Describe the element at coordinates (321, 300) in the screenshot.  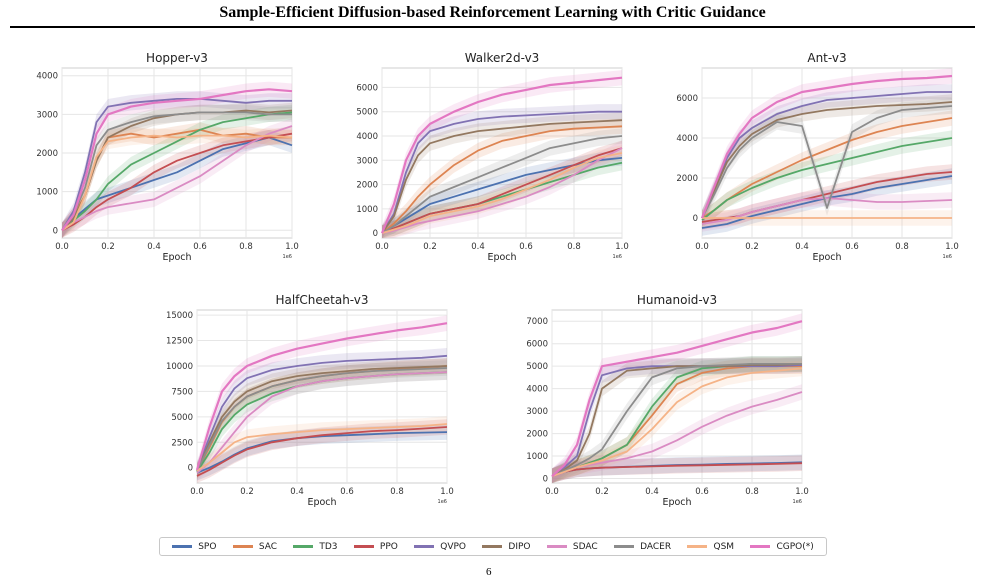
I see `chart-title: HalfCheetah-v3` at that location.